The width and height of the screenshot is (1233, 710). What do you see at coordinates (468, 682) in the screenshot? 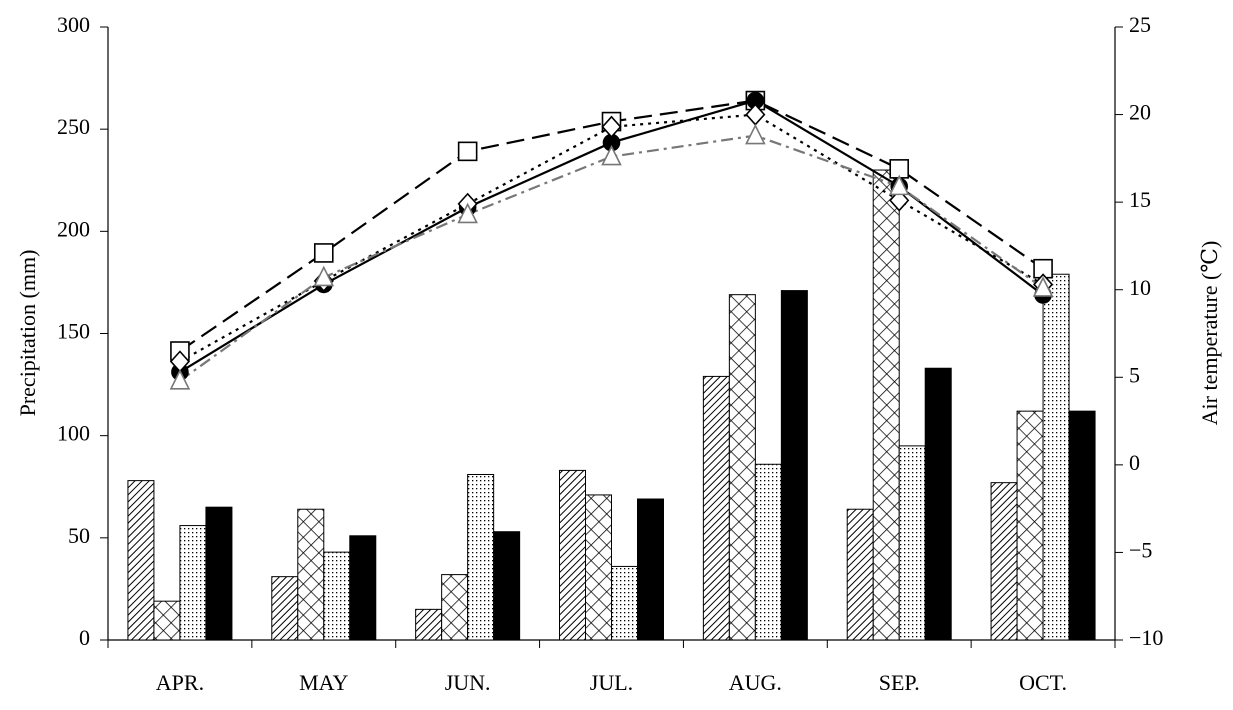
I see `x-tick-label: JUN.` at bounding box center [468, 682].